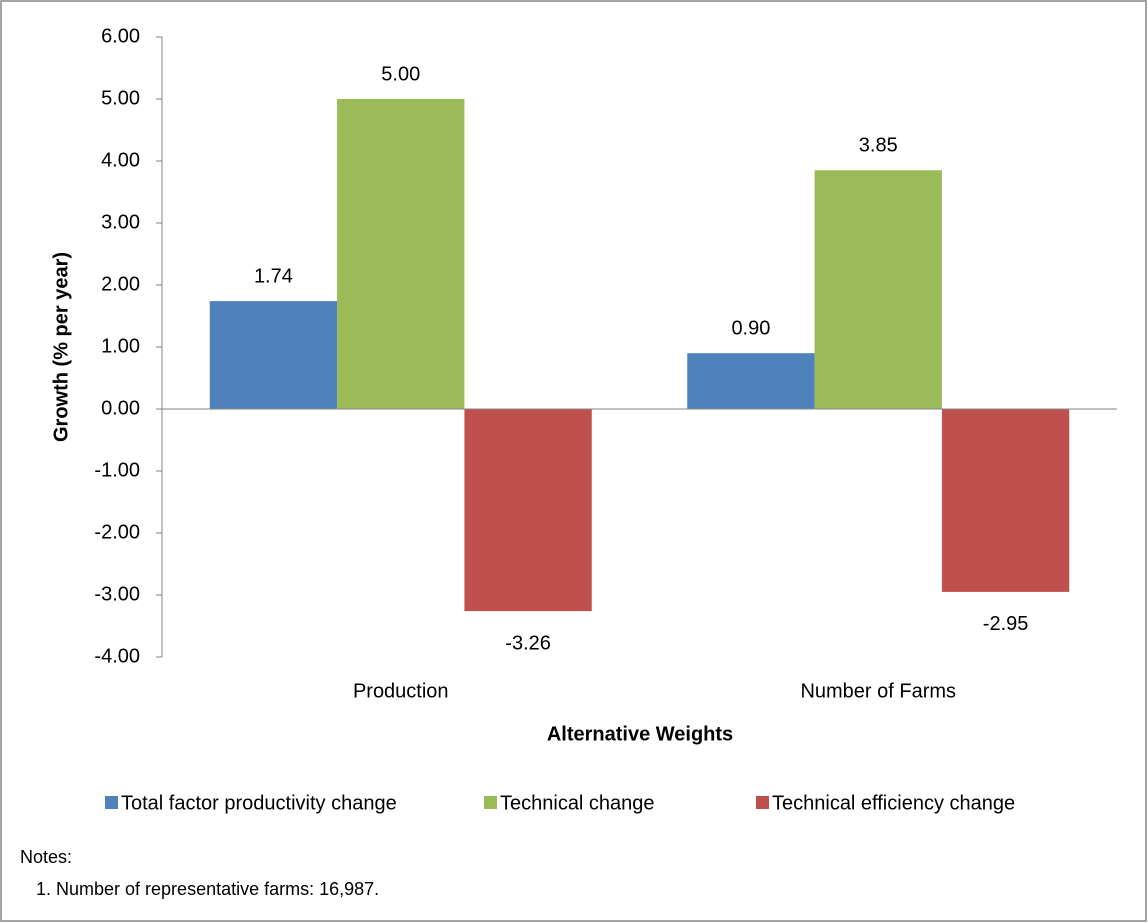 The height and width of the screenshot is (923, 1148). I want to click on y-axis-title: Growth (% per year), so click(61, 347).